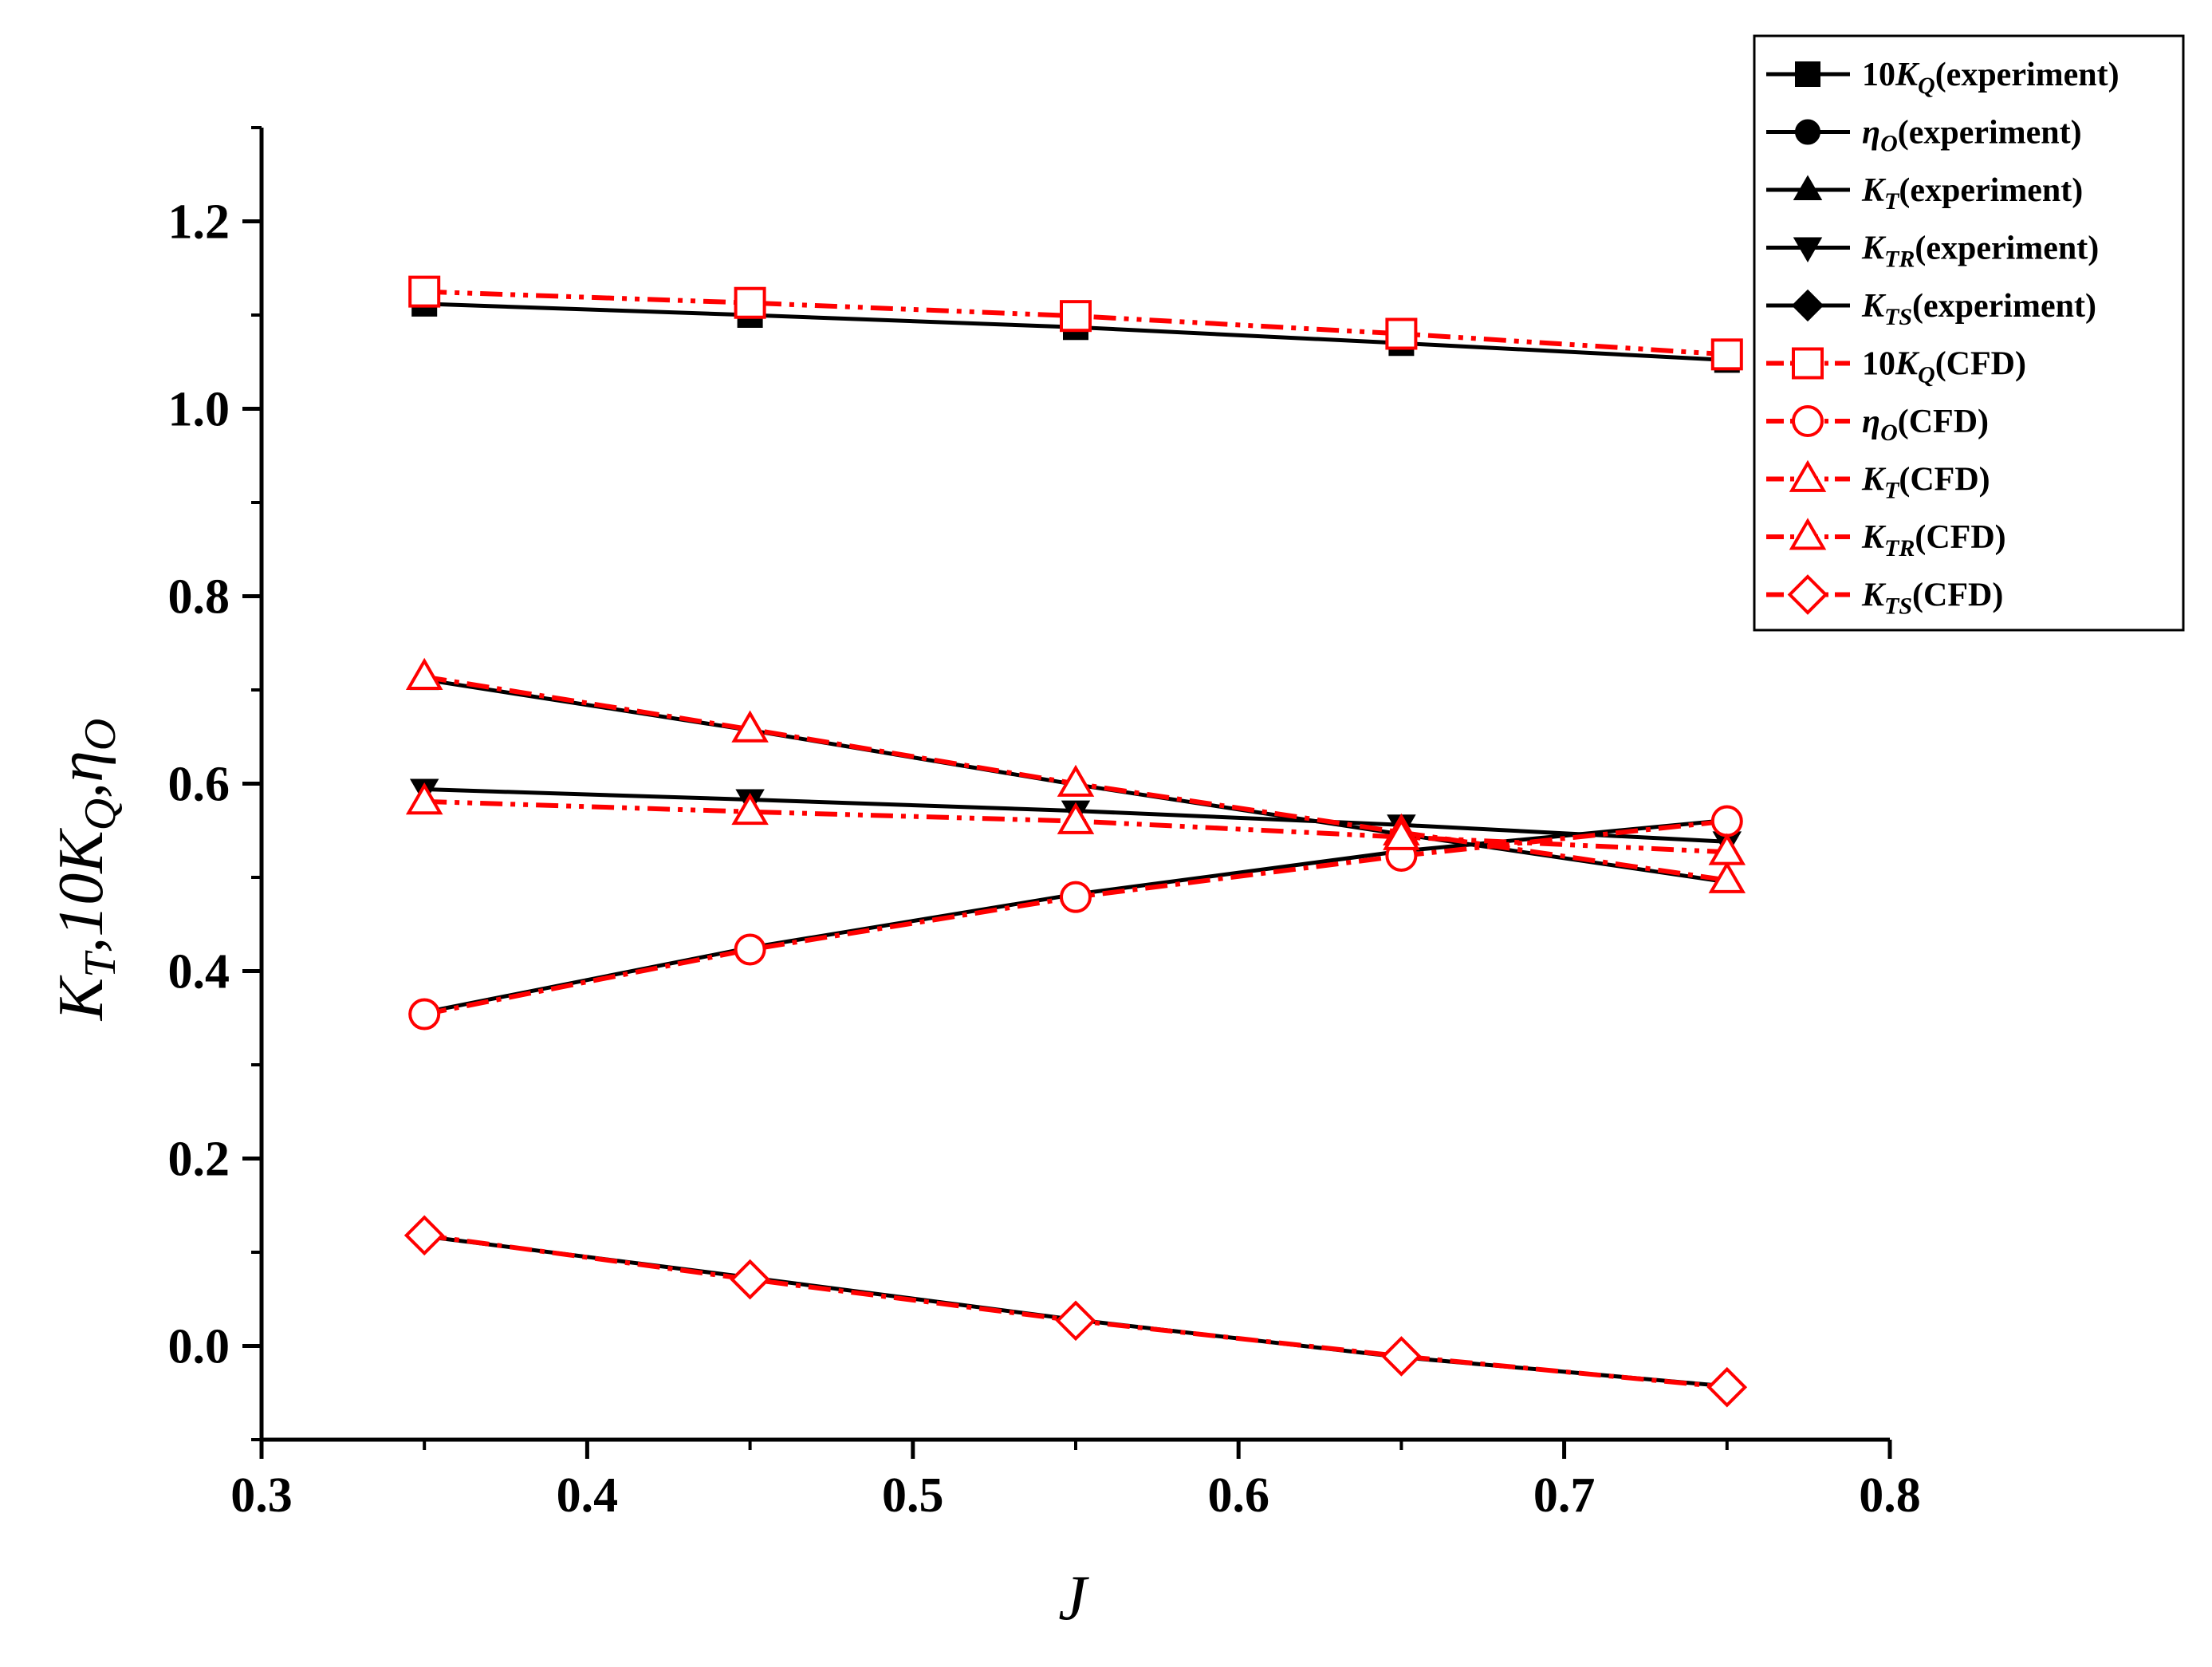 Image resolution: width=2212 pixels, height=1667 pixels. Describe the element at coordinates (913, 1495) in the screenshot. I see `x-tick-label: 0.5` at that location.